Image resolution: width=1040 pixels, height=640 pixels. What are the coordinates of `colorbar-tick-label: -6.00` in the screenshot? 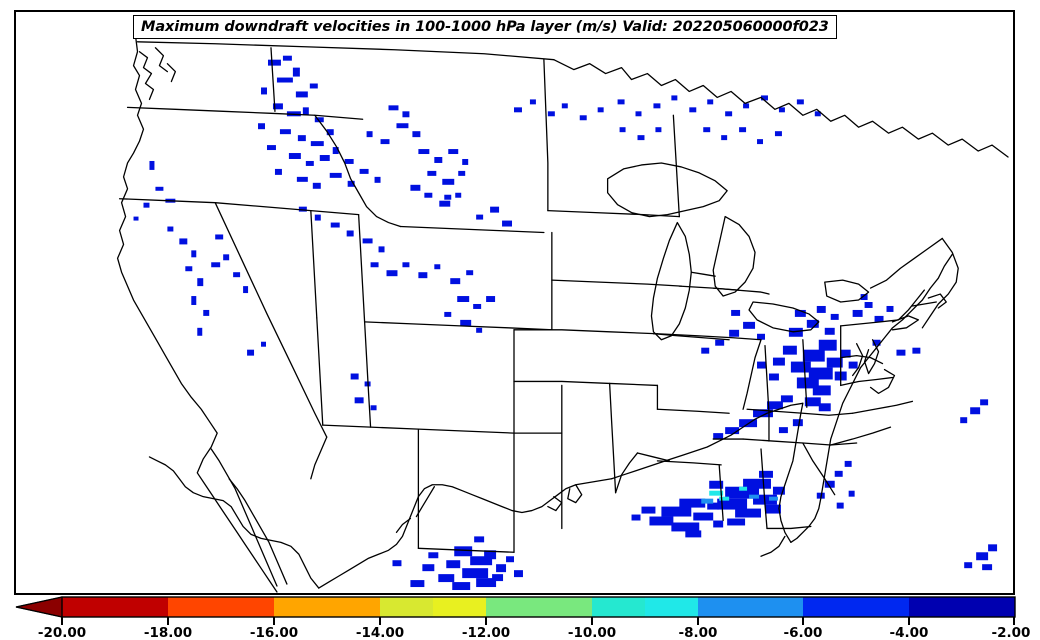 It's located at (803, 632).